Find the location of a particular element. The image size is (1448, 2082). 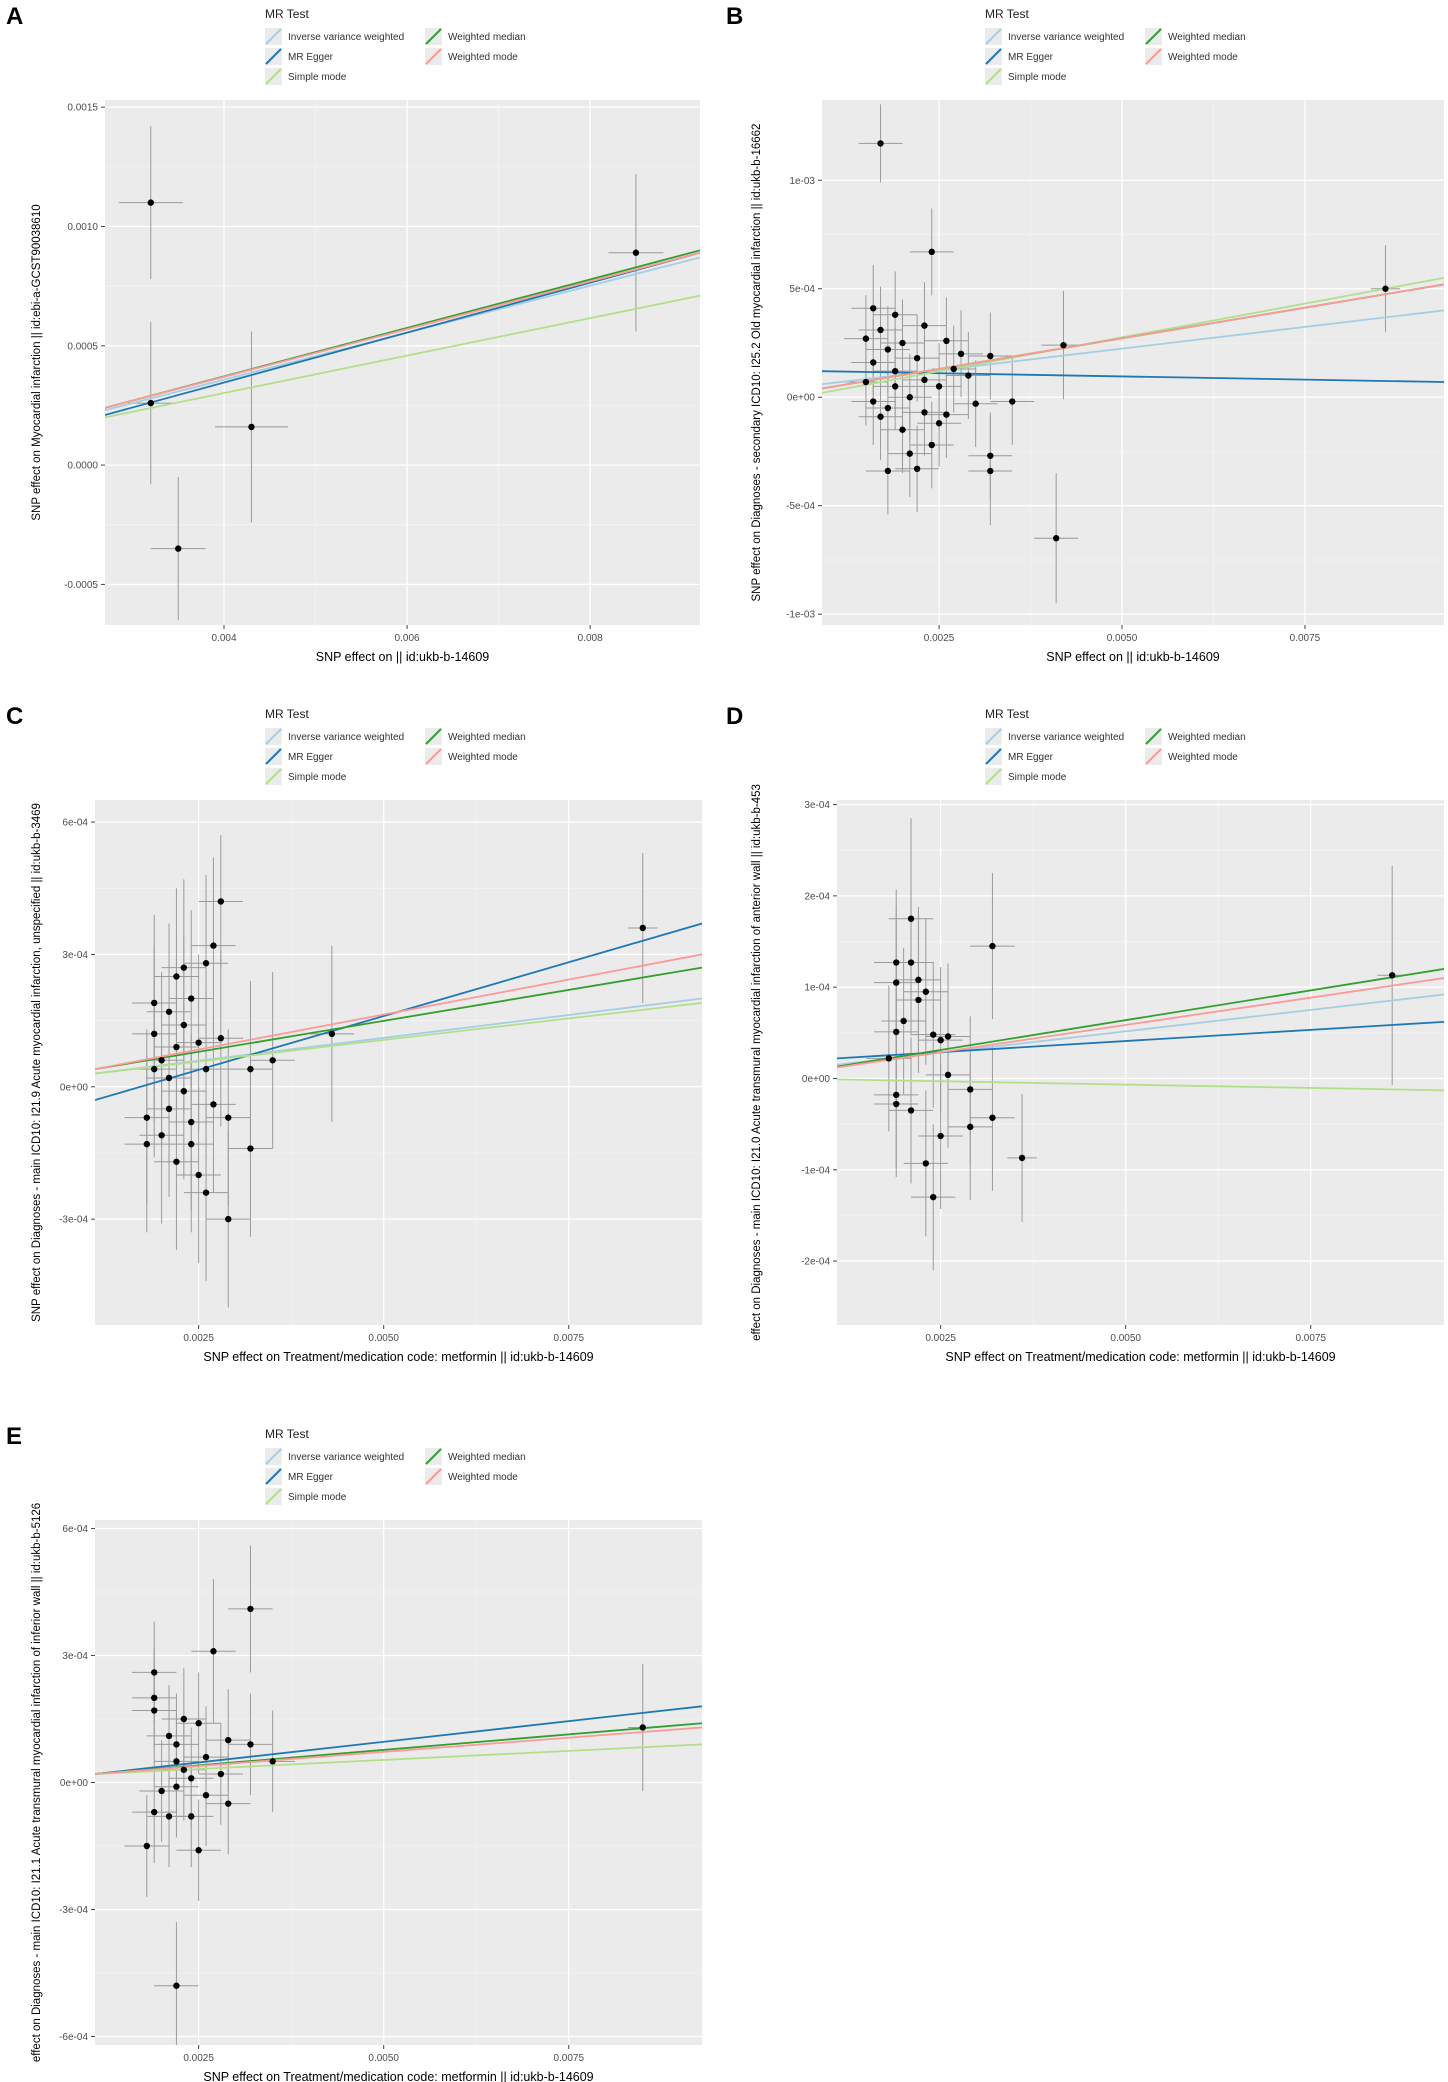

legend-key-simple is located at coordinates (993, 776).